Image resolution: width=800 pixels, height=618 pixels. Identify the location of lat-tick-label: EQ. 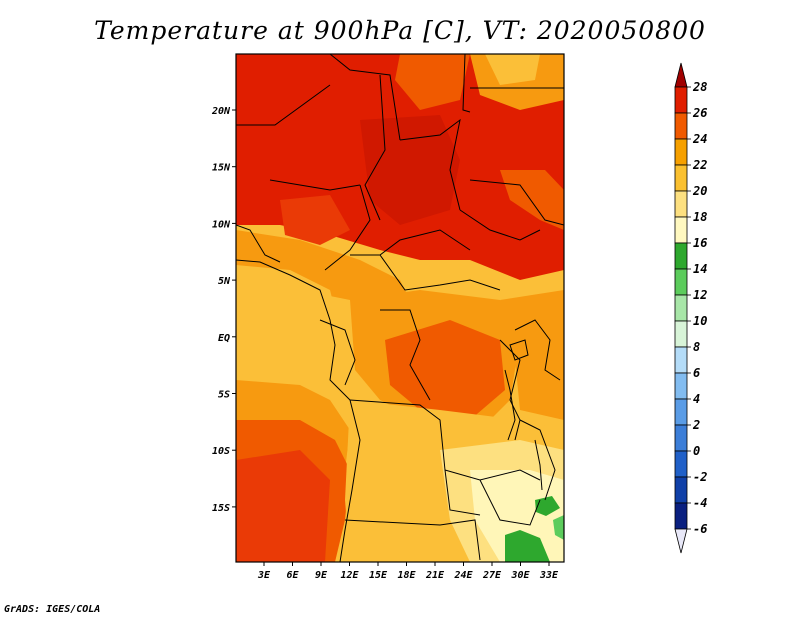
(224, 338).